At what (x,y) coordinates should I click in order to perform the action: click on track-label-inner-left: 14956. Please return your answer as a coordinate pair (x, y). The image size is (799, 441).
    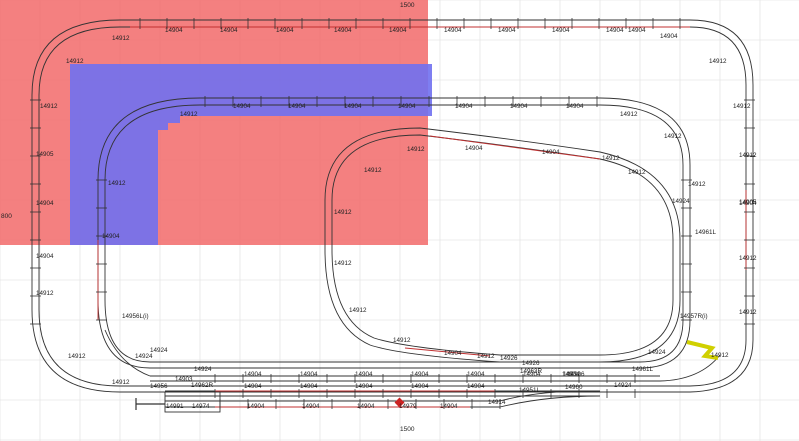
    Looking at the image, I should click on (159, 386).